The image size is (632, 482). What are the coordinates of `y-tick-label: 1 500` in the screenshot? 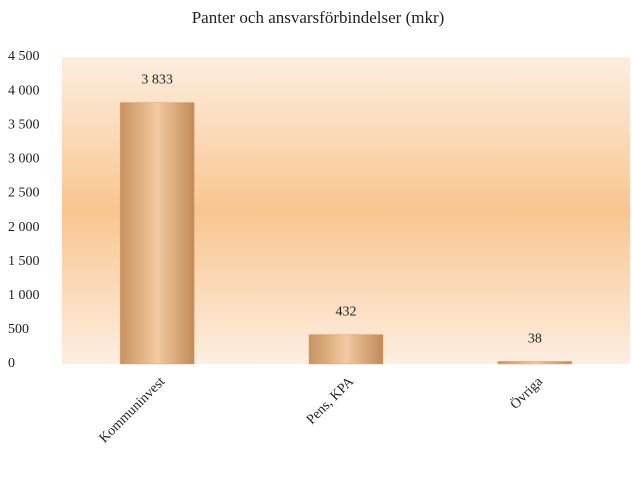 It's located at (24, 261).